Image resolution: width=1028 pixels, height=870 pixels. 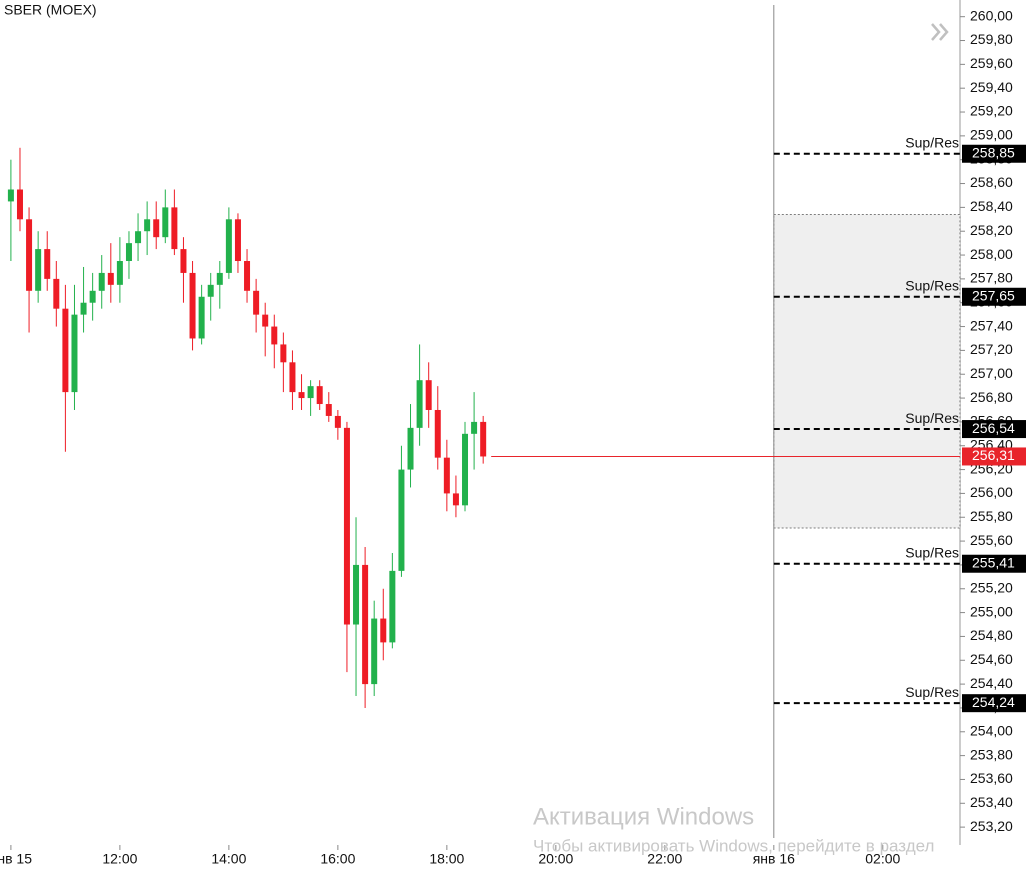 I want to click on y-tick-label: 258,00, so click(x=991, y=254).